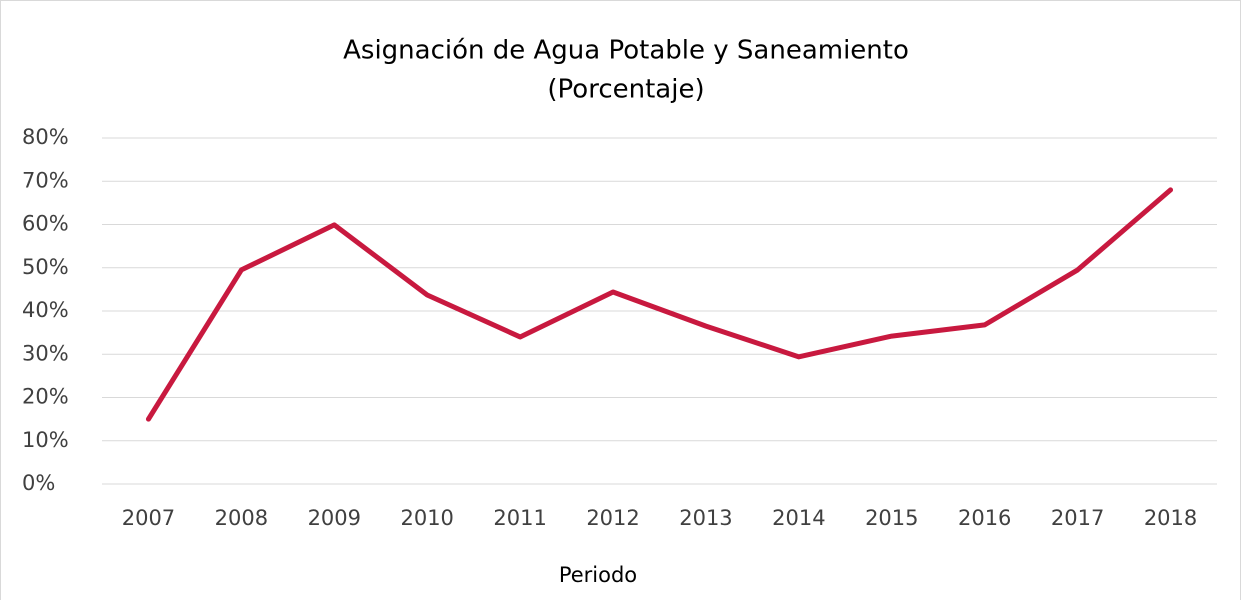 This screenshot has height=600, width=1241. I want to click on x-tick-label: 2009, so click(334, 518).